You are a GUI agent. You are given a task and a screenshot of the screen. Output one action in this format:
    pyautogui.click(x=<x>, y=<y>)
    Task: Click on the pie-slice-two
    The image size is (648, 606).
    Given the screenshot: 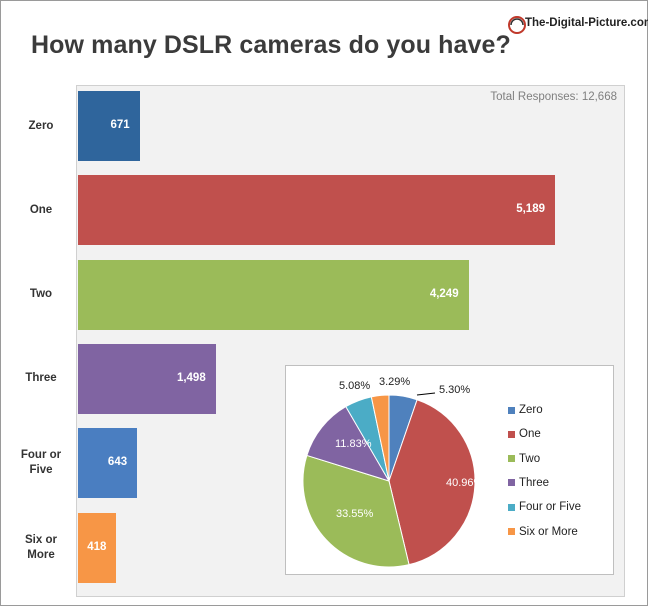 What is the action you would take?
    pyautogui.click(x=356, y=511)
    